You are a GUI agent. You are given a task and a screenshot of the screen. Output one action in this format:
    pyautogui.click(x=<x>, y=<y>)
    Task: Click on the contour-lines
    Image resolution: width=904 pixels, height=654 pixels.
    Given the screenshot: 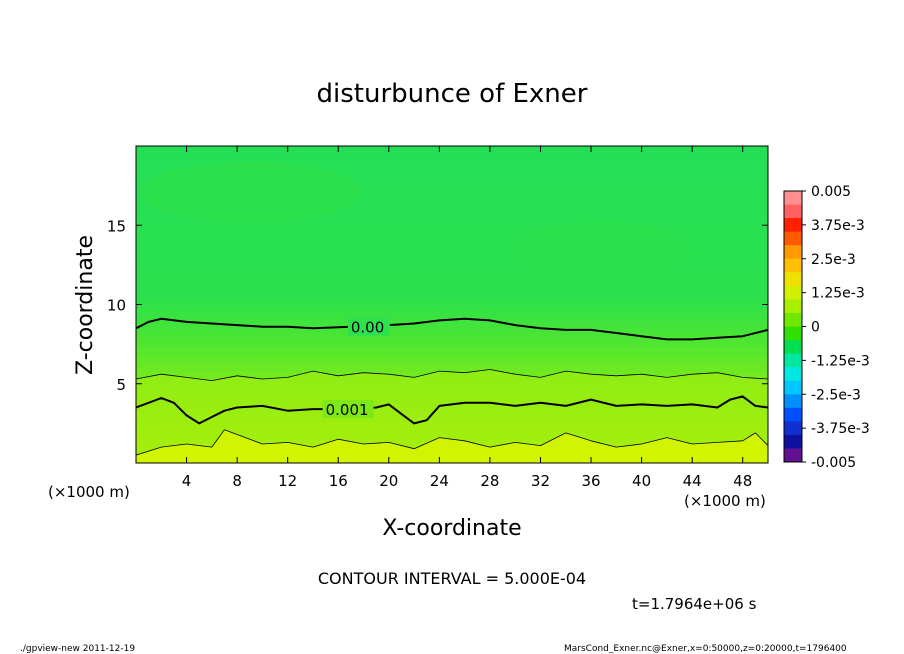 What is the action you would take?
    pyautogui.click(x=452, y=386)
    